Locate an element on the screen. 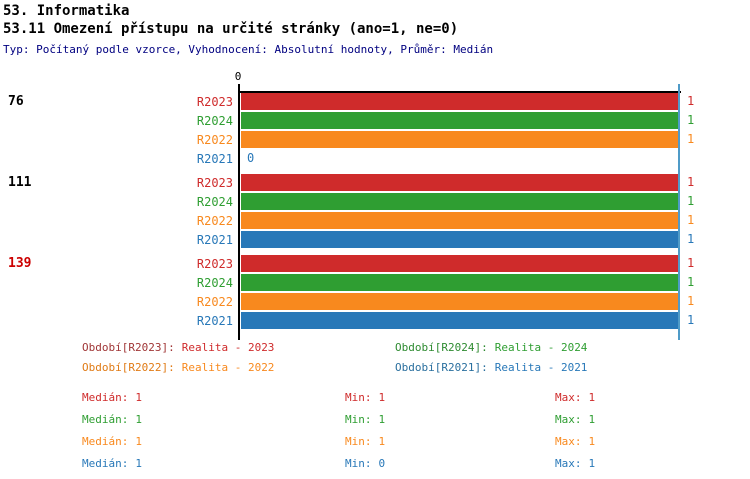 Image resolution: width=750 pixels, height=479 pixels. group-count-label: 139 is located at coordinates (20, 263).